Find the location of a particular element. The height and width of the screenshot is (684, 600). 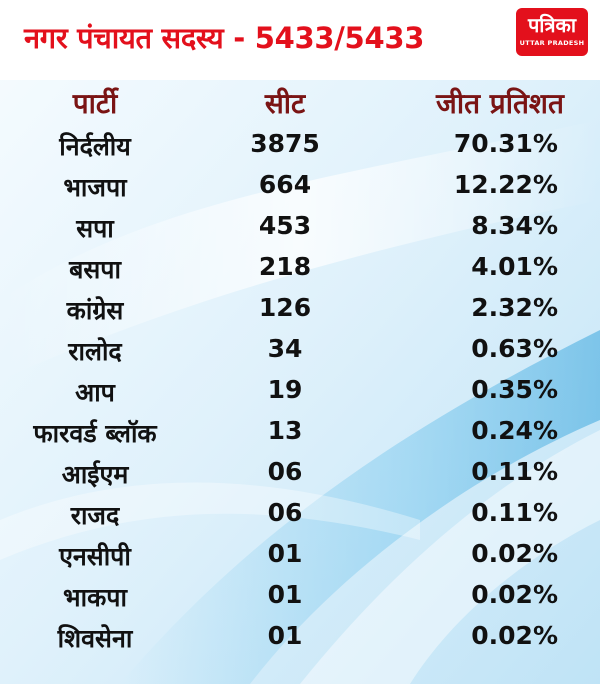

table-row: निर्दलीय 3875 70.31% is located at coordinates (300, 145).